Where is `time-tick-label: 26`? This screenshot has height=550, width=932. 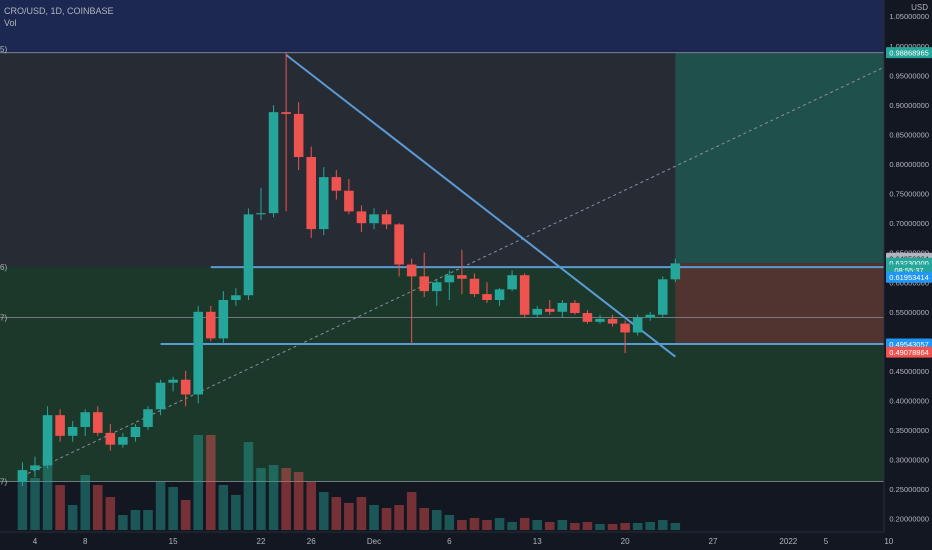
time-tick-label: 26 is located at coordinates (311, 541).